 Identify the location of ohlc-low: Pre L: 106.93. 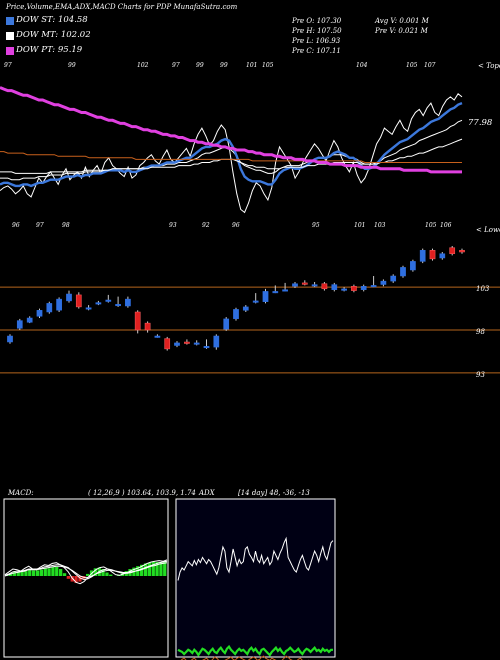
(316, 41).